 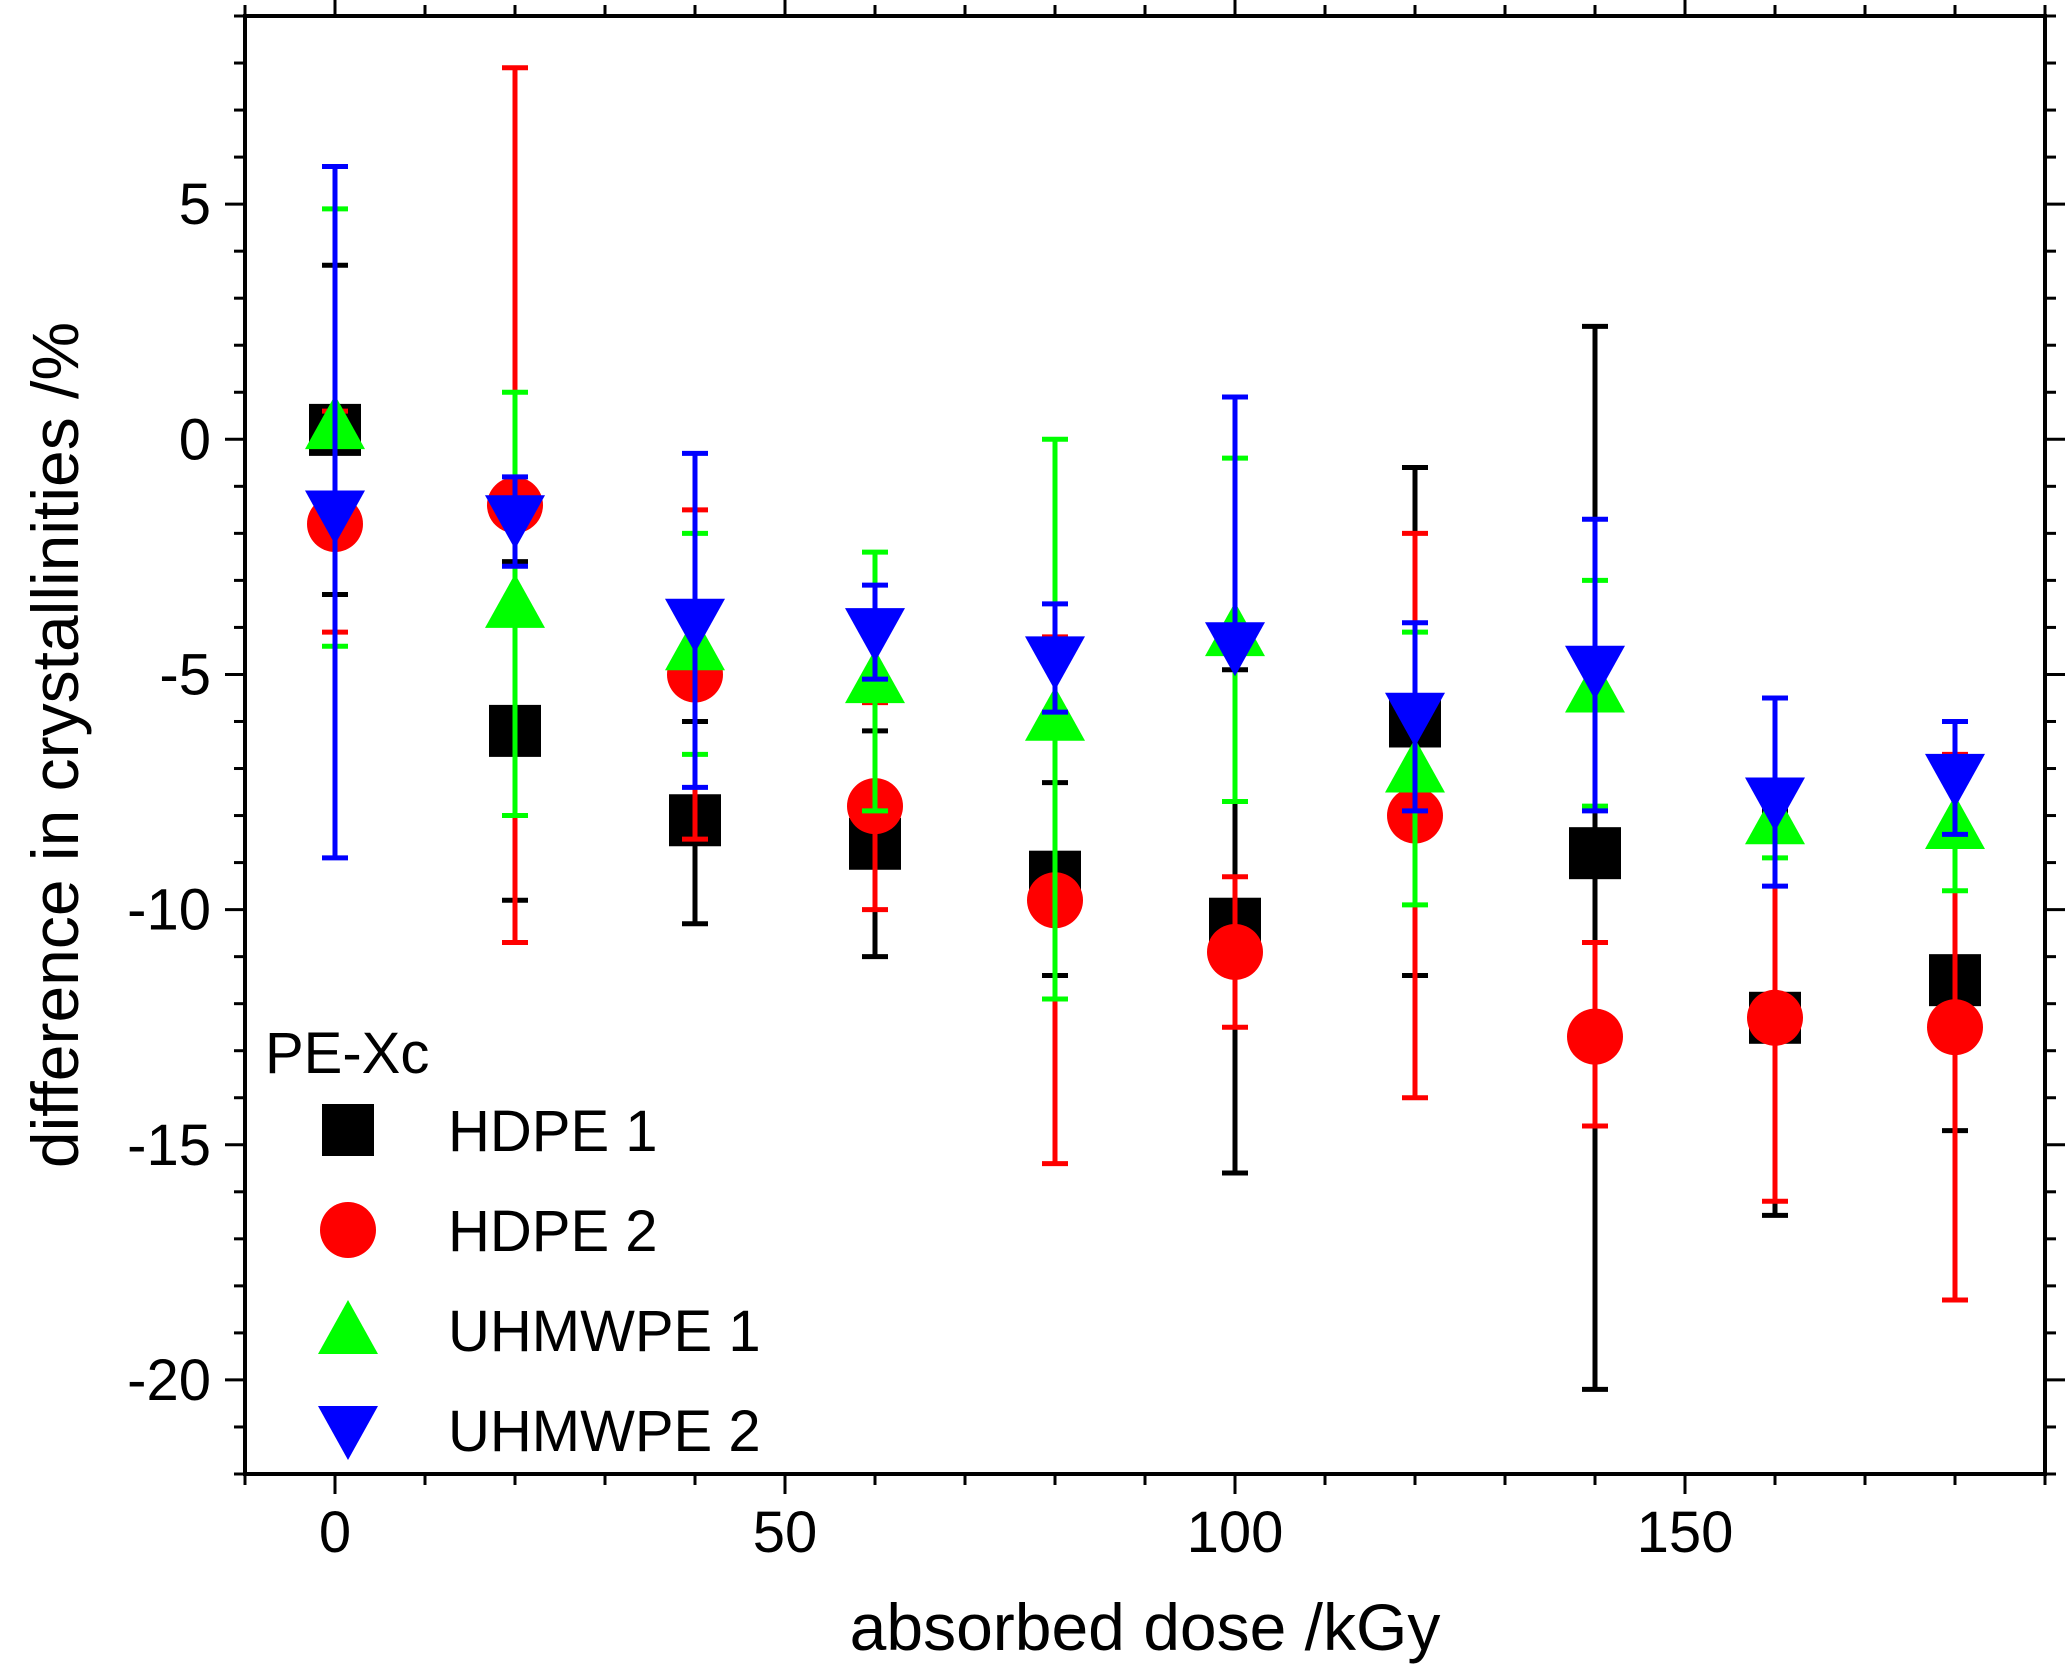 I want to click on y-tick-label: 0, so click(x=195, y=439).